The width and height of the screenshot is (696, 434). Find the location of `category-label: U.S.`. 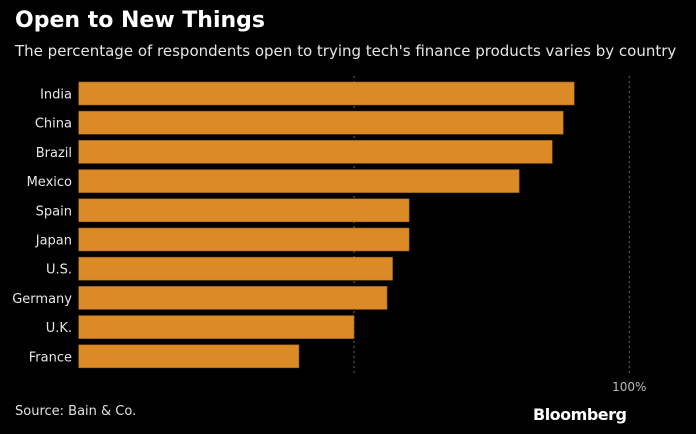

category-label: U.S. is located at coordinates (59, 270).